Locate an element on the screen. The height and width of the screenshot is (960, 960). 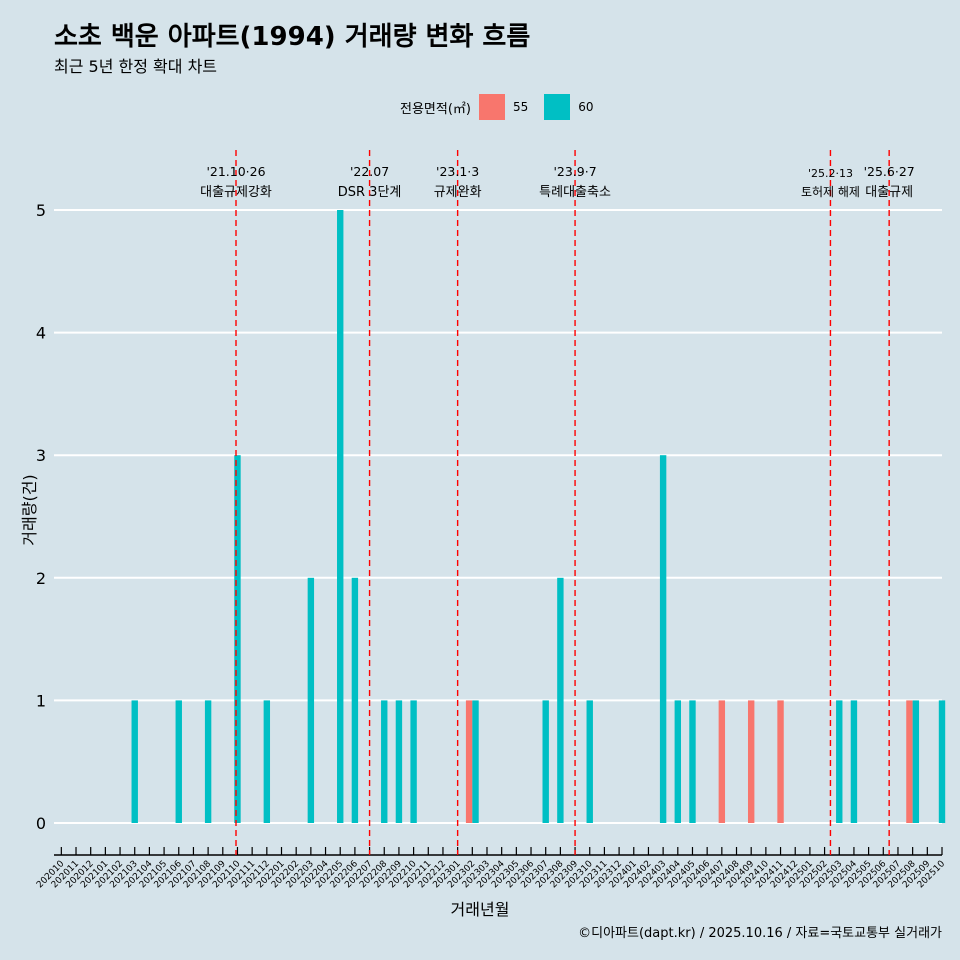
event-date: '23.9·7 is located at coordinates (574, 171).